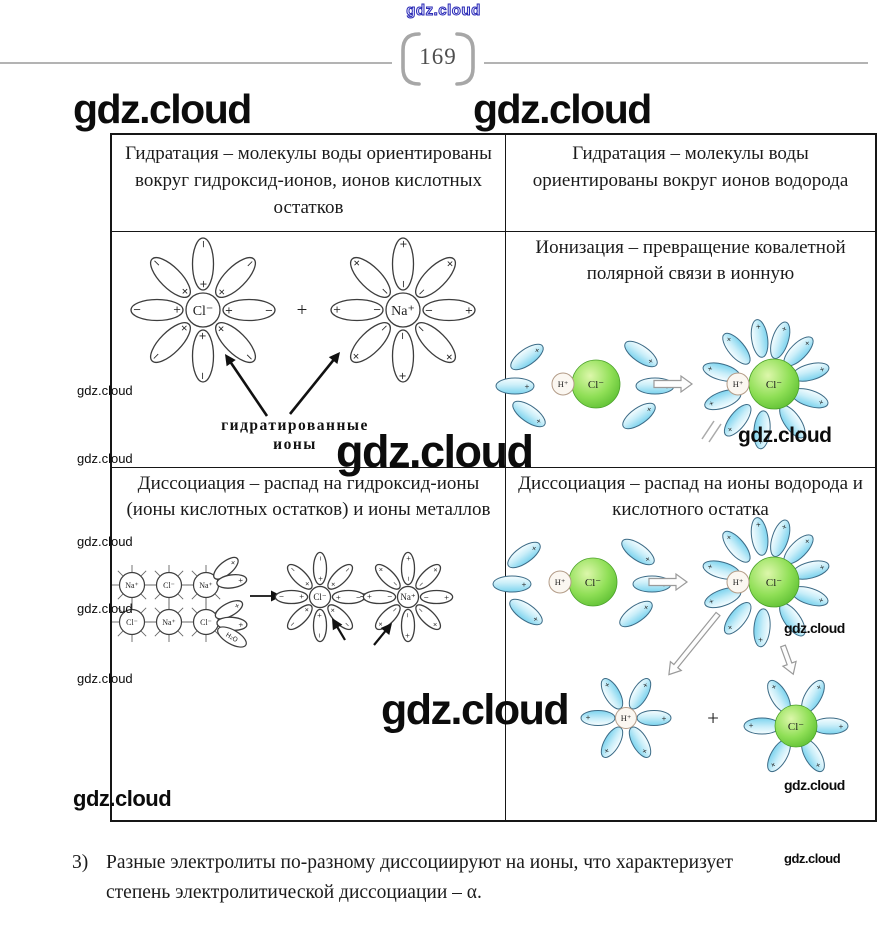 The width and height of the screenshot is (887, 926). Describe the element at coordinates (196, 63) in the screenshot. I see `header-rule-left` at that location.